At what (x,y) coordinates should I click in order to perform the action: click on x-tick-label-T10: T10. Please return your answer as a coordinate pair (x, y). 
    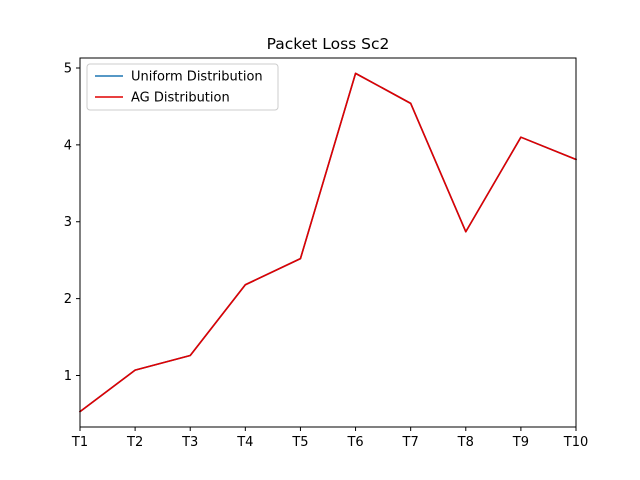
    Looking at the image, I should click on (575, 442).